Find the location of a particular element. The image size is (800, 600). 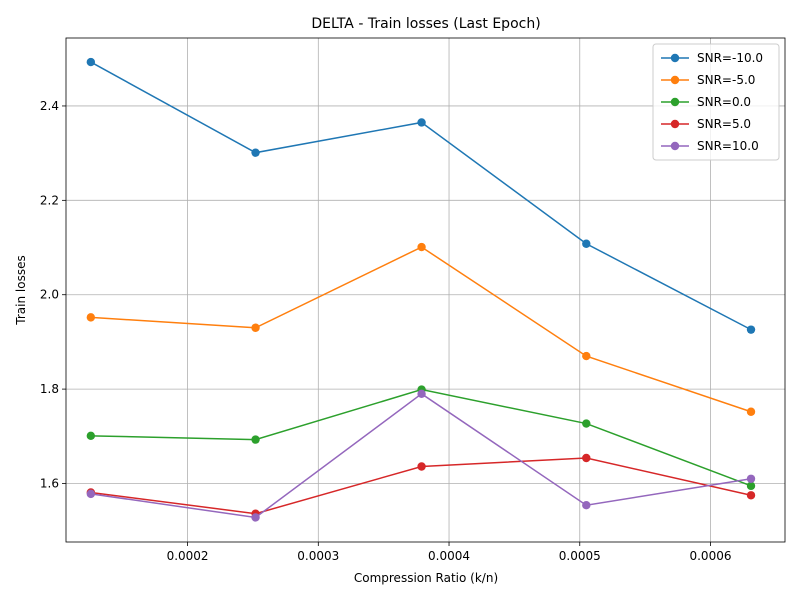

legend-item: SNR=-10.0 is located at coordinates (712, 58).